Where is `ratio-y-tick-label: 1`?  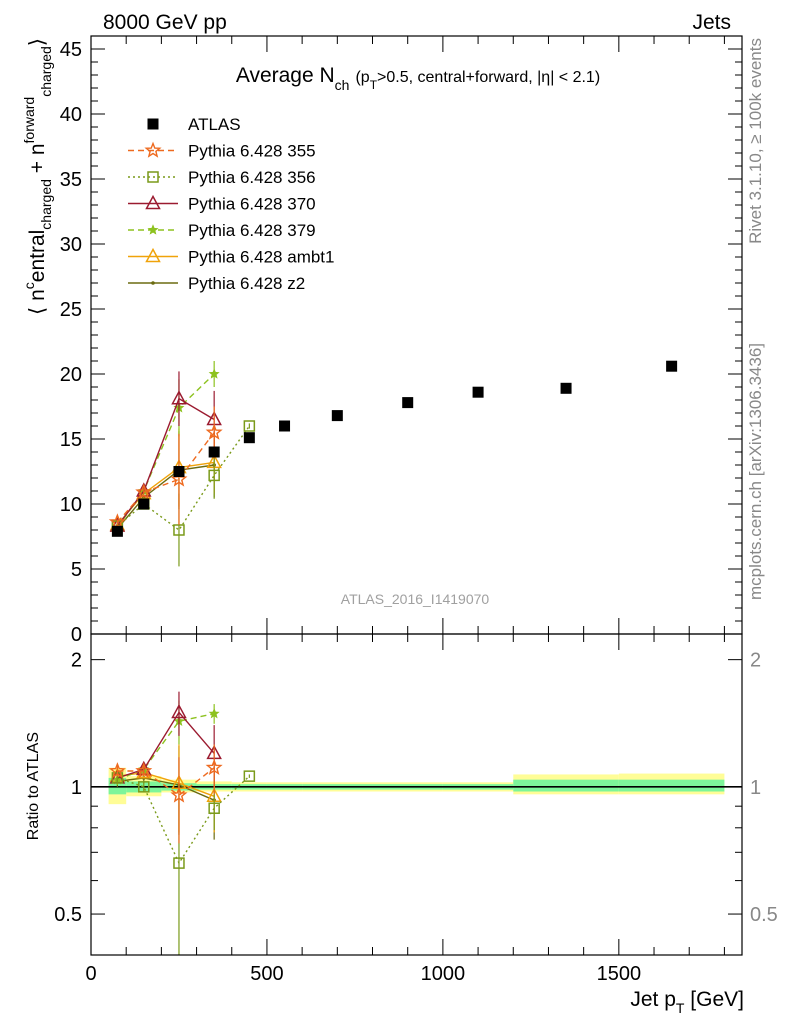 ratio-y-tick-label: 1 is located at coordinates (76, 788).